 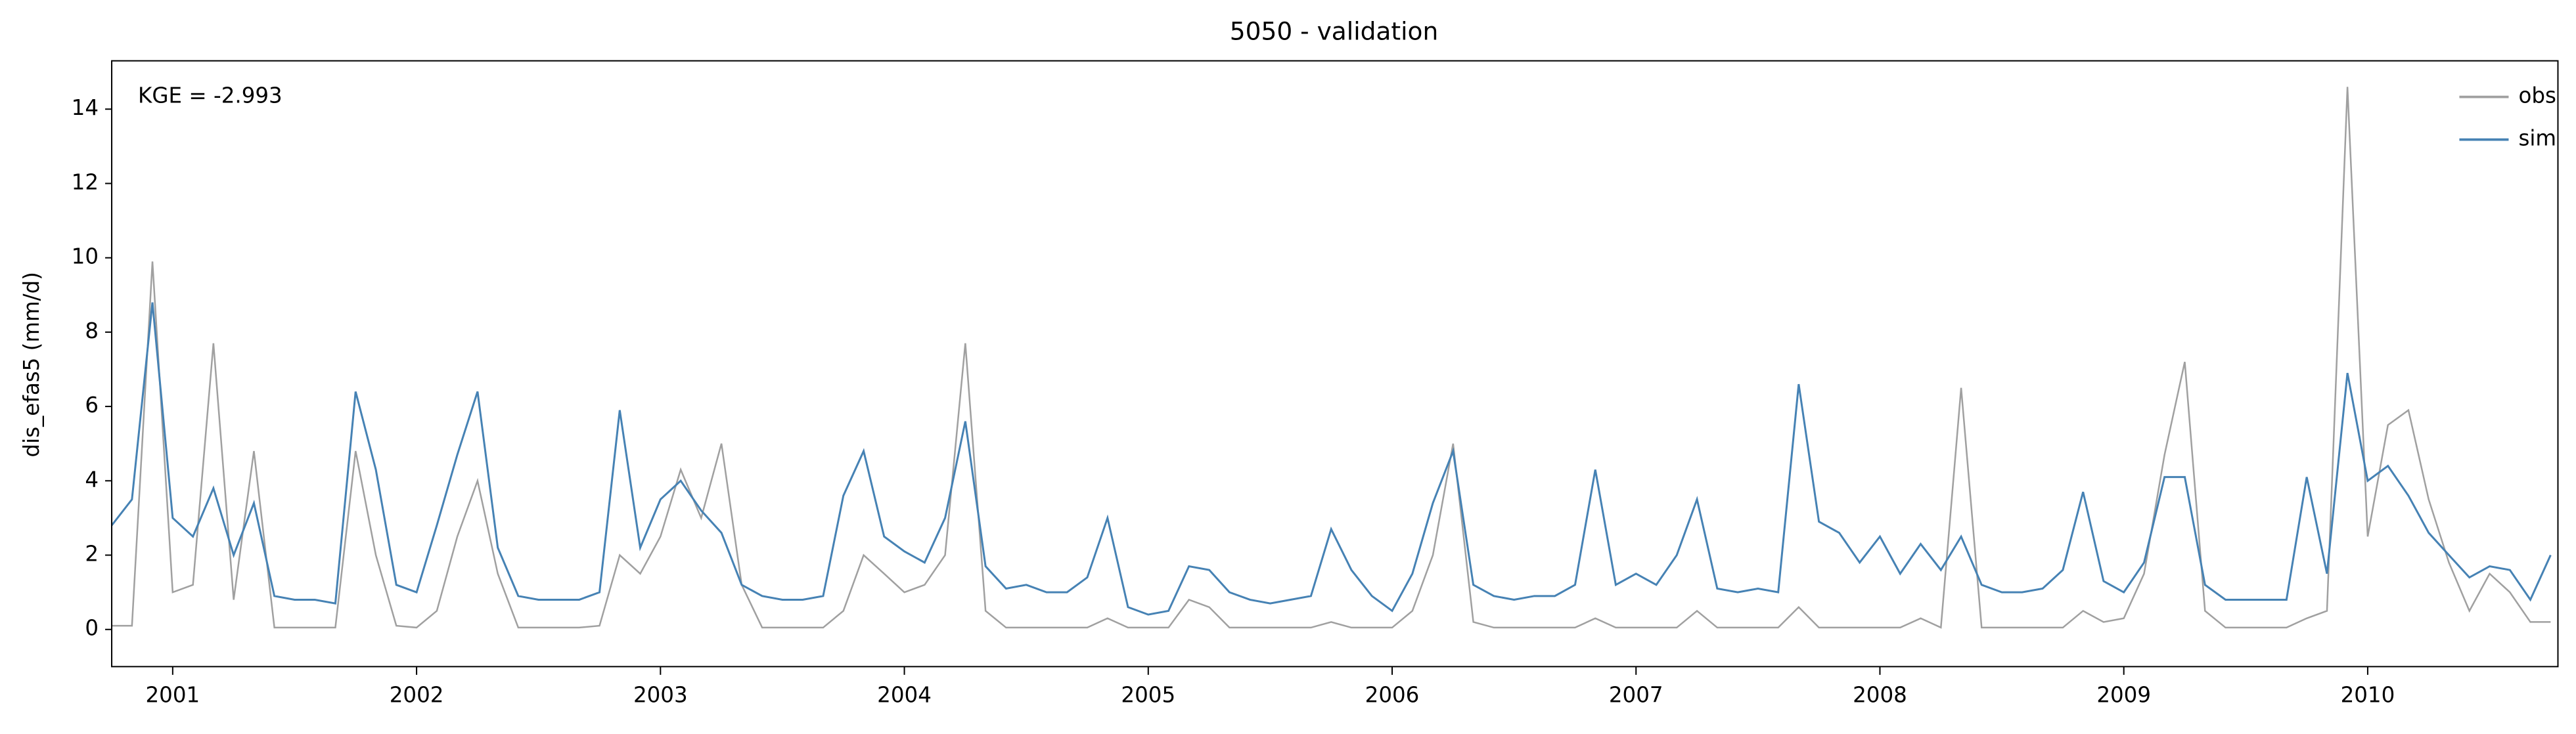 I want to click on y-tick-label: 12, so click(x=85, y=181).